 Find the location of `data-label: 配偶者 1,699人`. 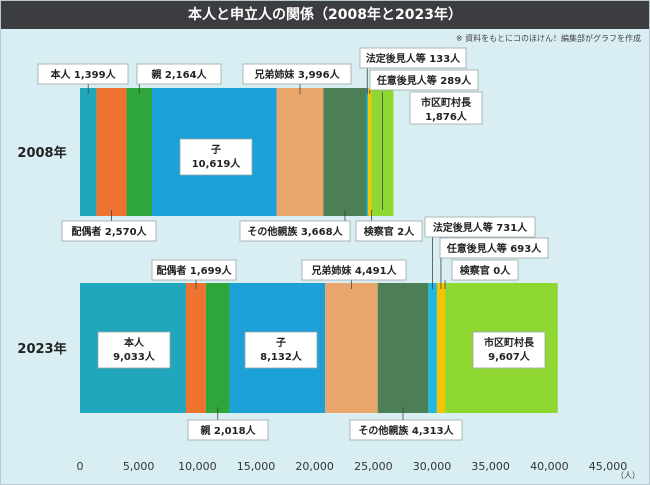

data-label: 配偶者 1,699人 is located at coordinates (194, 270).